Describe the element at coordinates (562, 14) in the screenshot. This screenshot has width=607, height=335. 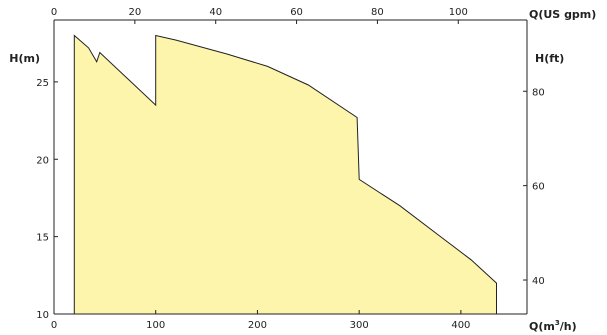
I see `x-top-axis-title: Q(US gpm)` at that location.